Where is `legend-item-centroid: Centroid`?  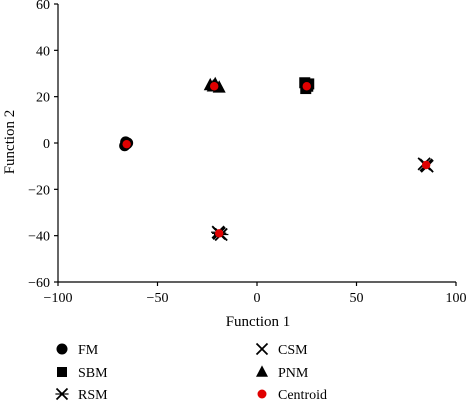 legend-item-centroid: Centroid is located at coordinates (292, 395).